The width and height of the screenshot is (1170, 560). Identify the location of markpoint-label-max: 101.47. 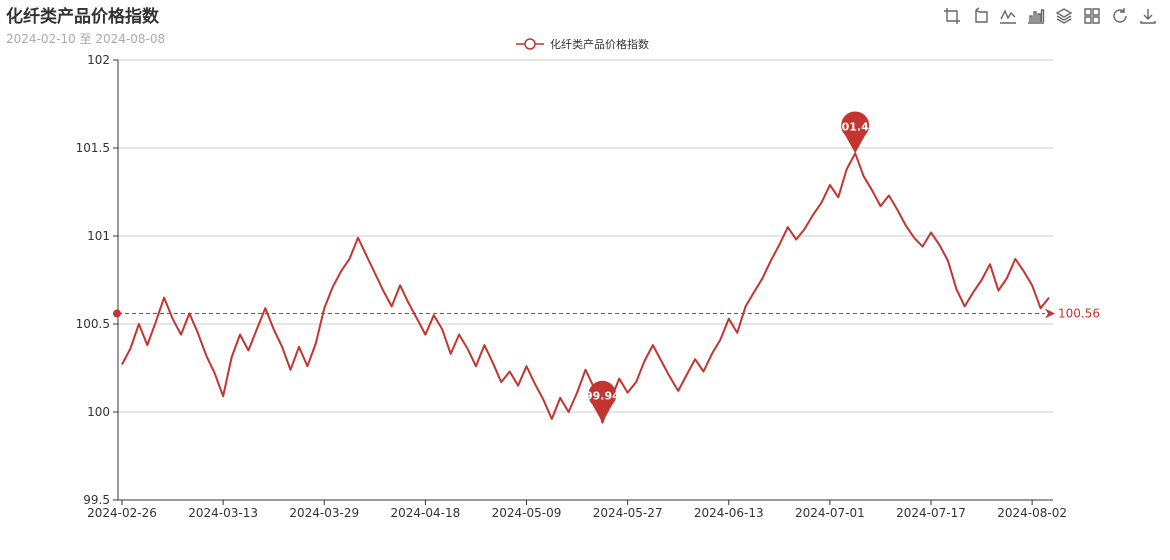
(855, 126).